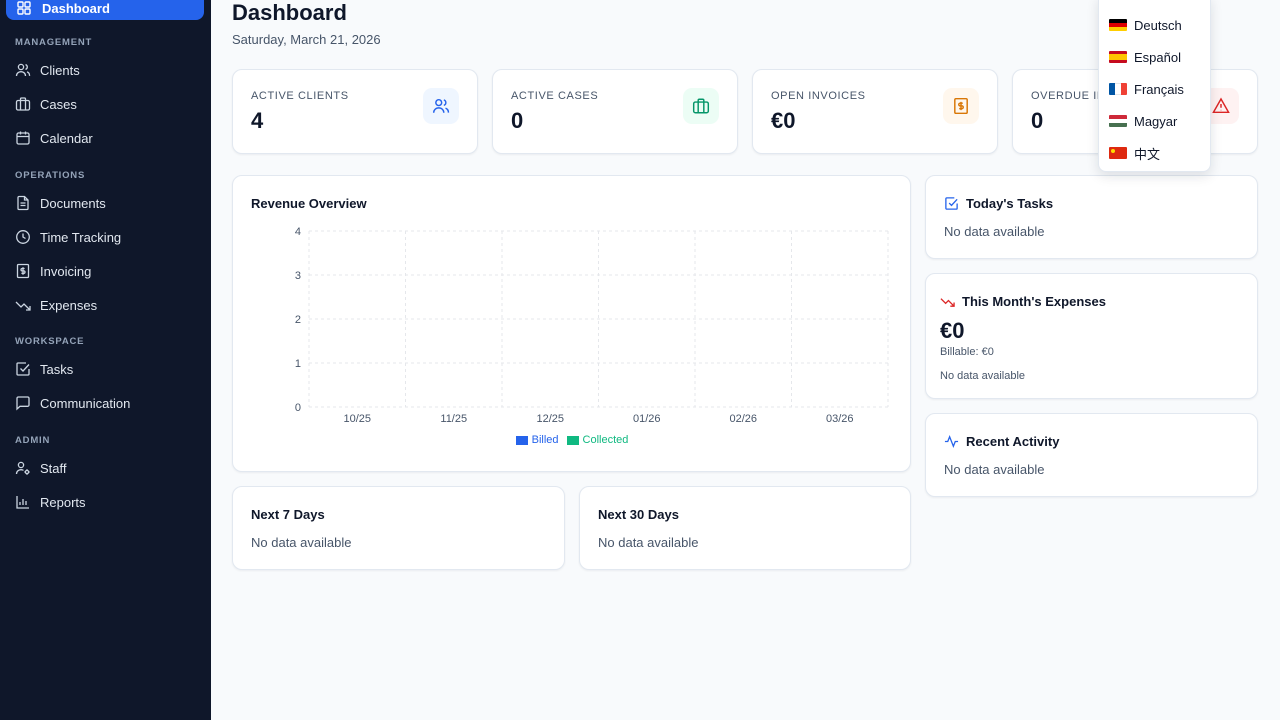 The image size is (1280, 720). I want to click on language-dropdown: Deutsch Español Français Magyar 中文, so click(1154, 86).